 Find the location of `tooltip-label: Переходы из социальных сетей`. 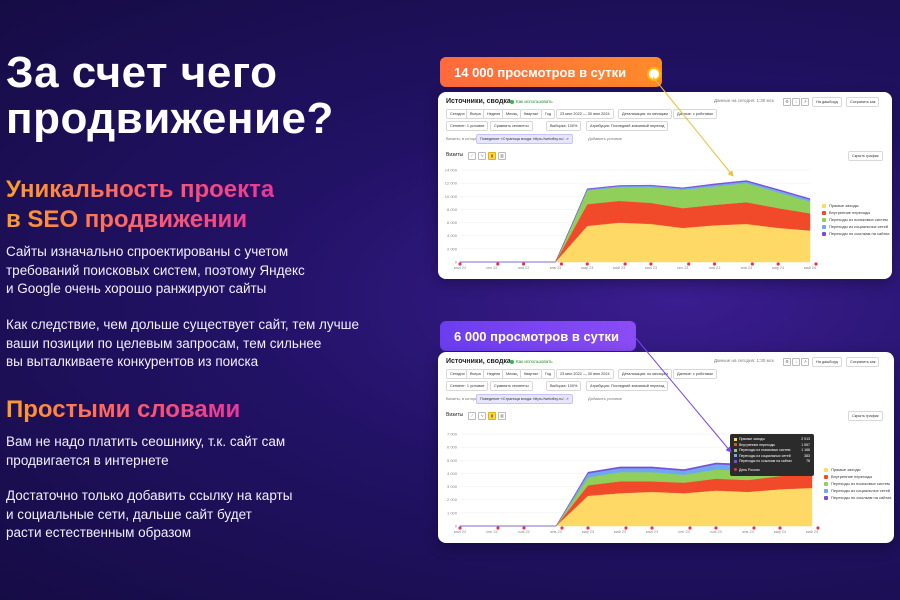

tooltip-label: Переходы из социальных сетей is located at coordinates (765, 455).